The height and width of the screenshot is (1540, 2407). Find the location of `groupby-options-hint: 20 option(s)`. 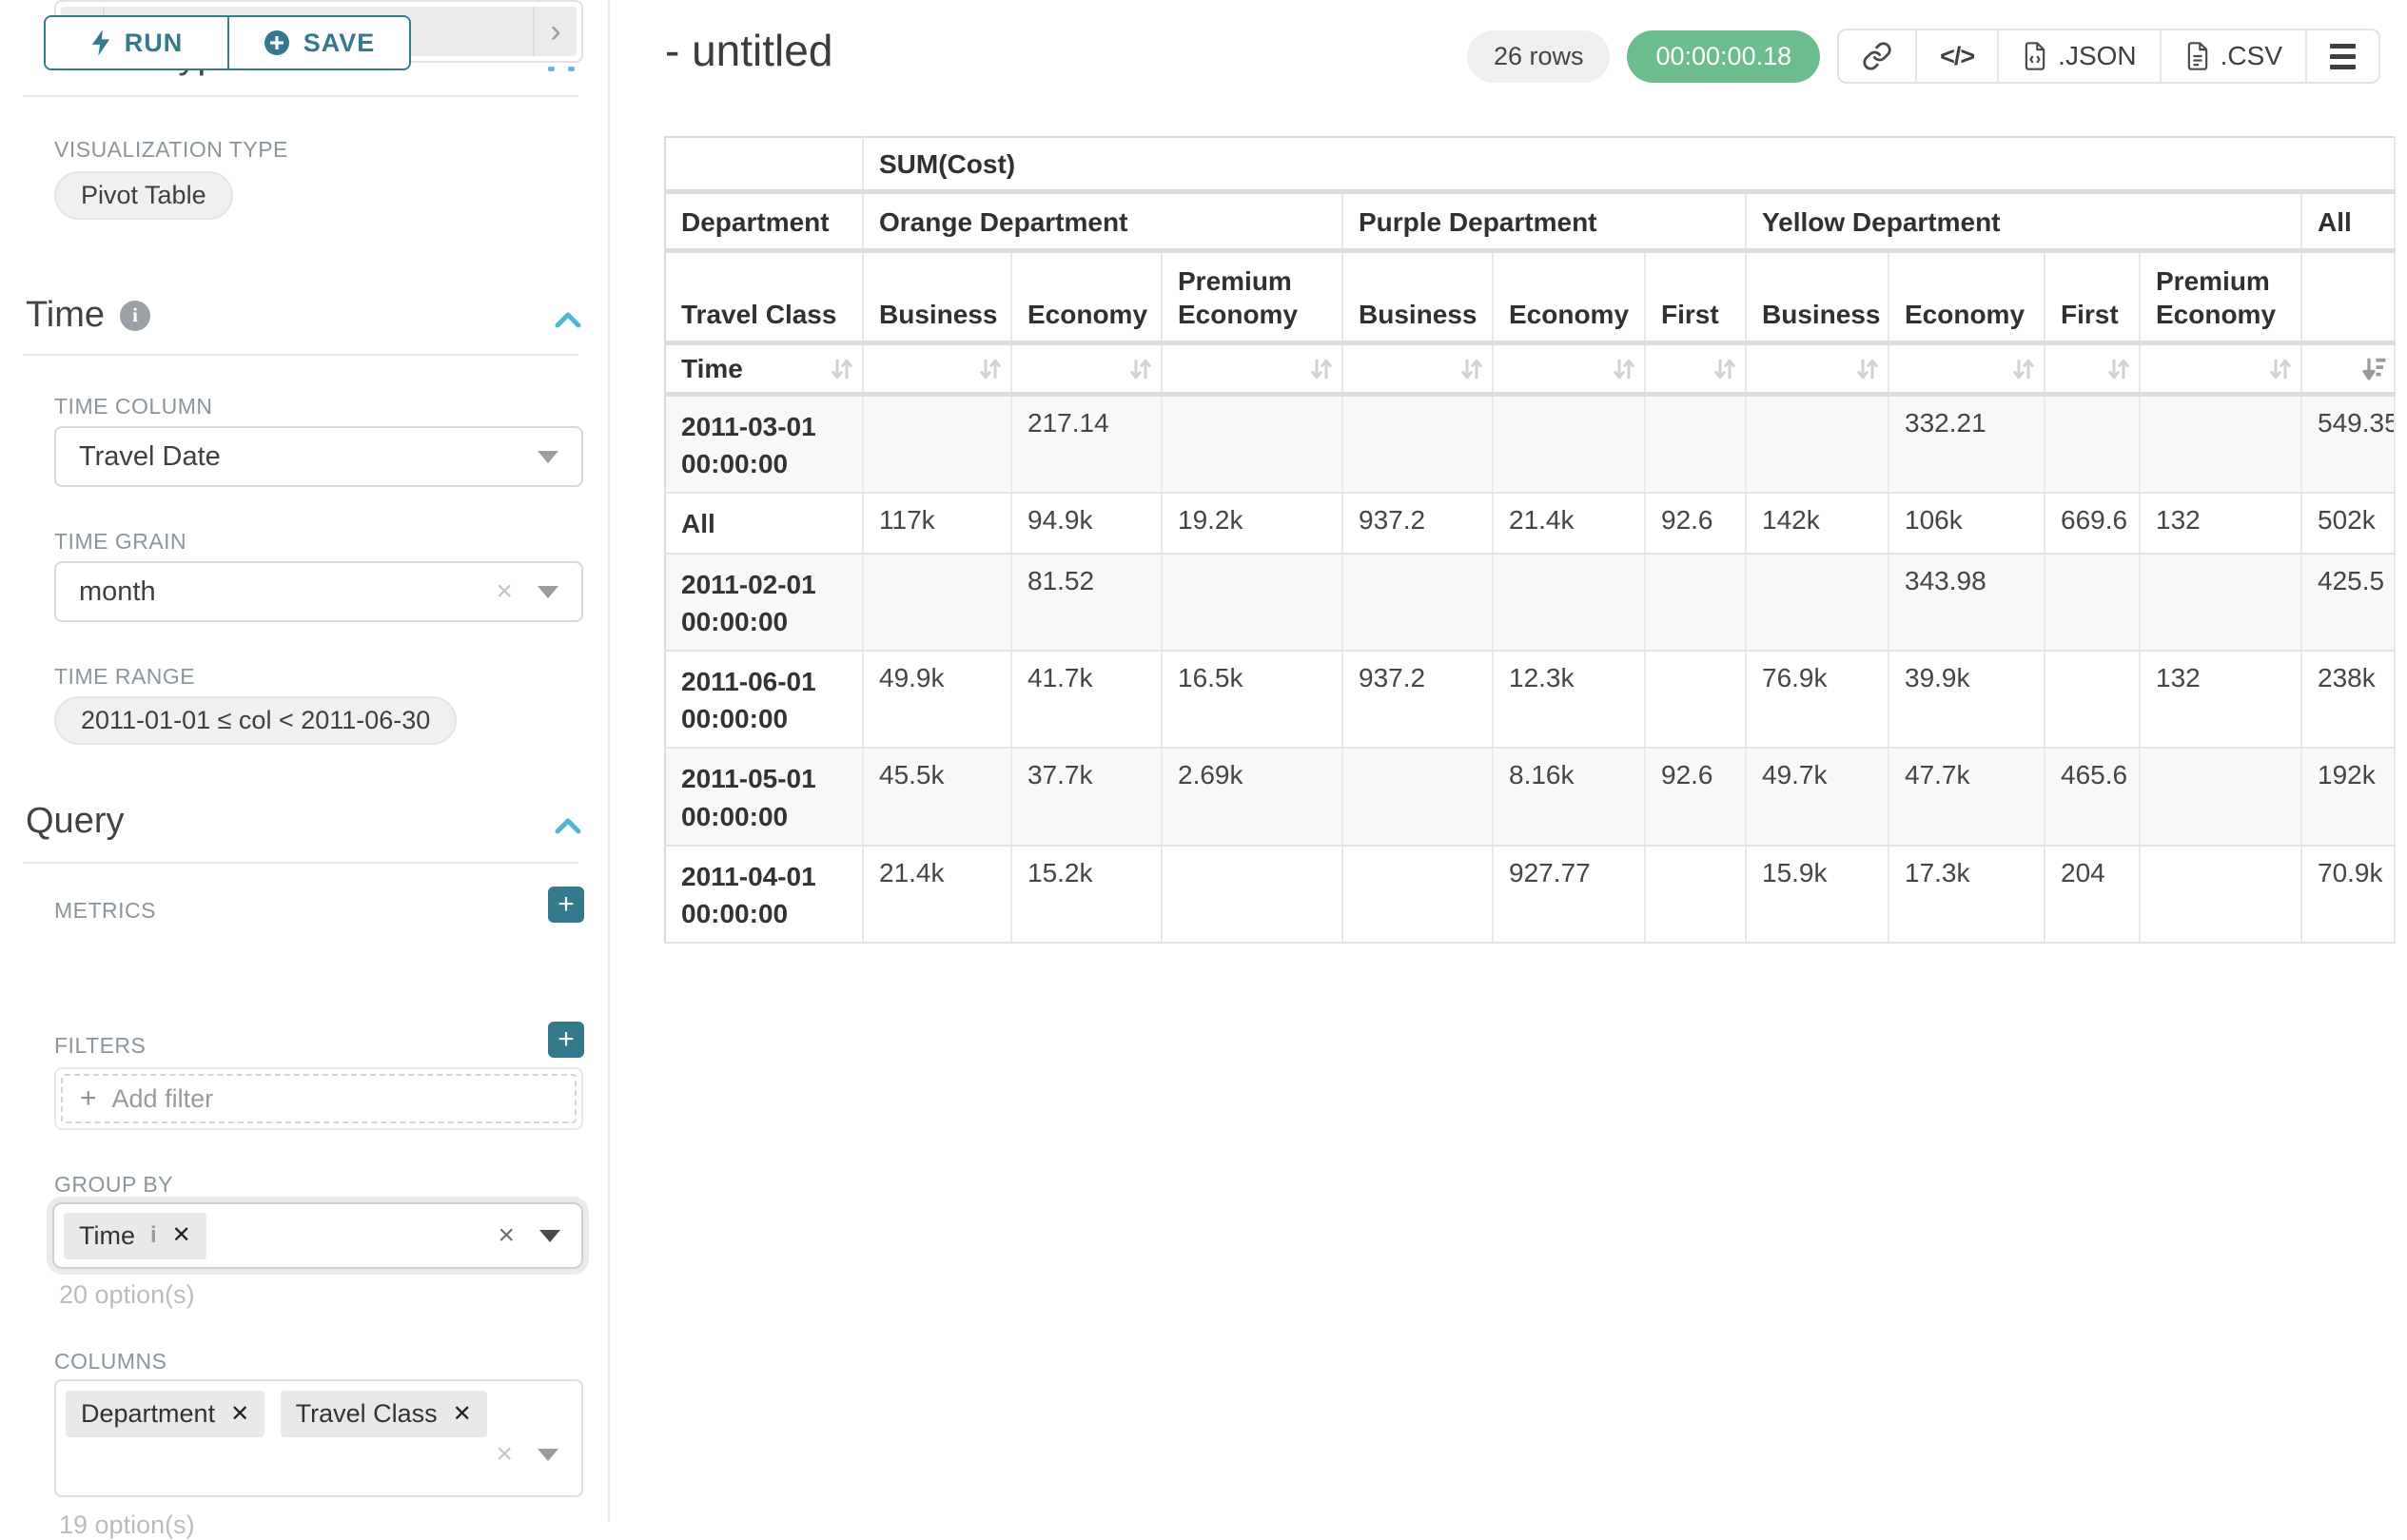

groupby-options-hint: 20 option(s) is located at coordinates (127, 1295).